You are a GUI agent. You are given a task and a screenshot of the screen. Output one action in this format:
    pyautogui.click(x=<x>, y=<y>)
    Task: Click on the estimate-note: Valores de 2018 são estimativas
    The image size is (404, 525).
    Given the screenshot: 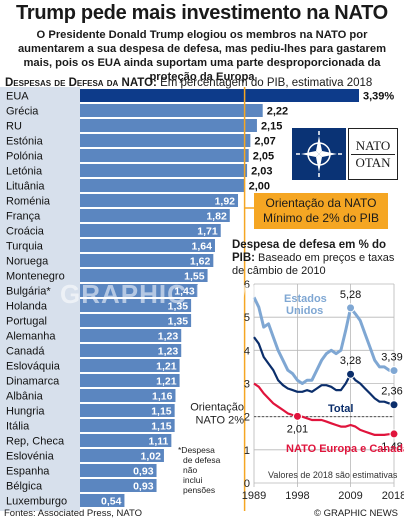 What is the action you would take?
    pyautogui.click(x=333, y=475)
    